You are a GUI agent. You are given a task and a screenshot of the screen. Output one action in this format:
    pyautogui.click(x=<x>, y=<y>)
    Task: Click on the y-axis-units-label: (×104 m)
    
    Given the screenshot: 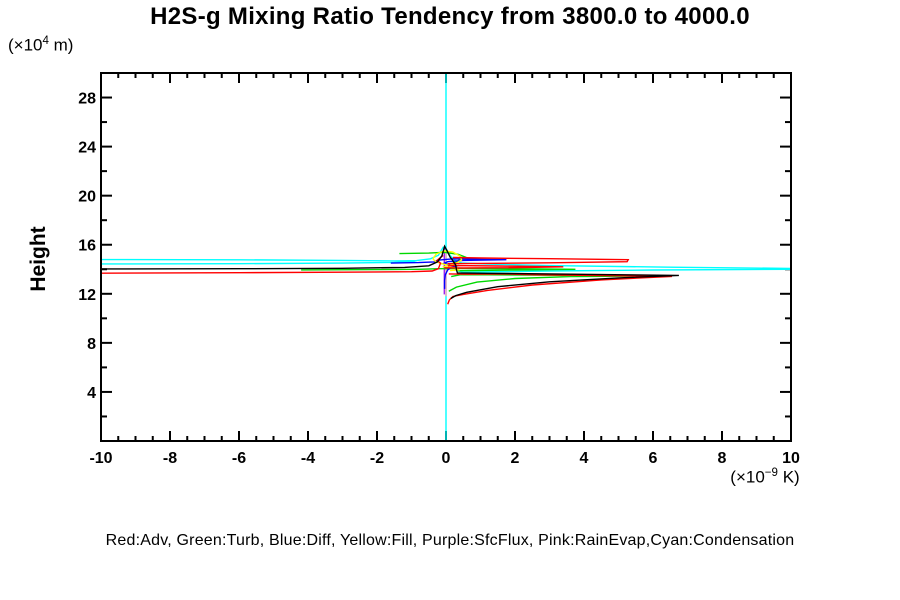 What is the action you would take?
    pyautogui.click(x=40, y=45)
    